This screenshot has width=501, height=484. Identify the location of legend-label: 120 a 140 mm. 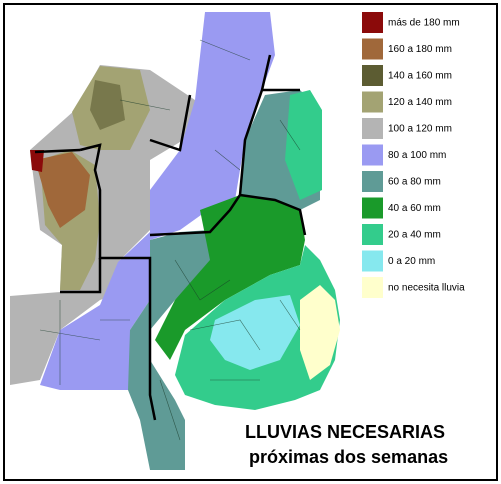
(420, 102).